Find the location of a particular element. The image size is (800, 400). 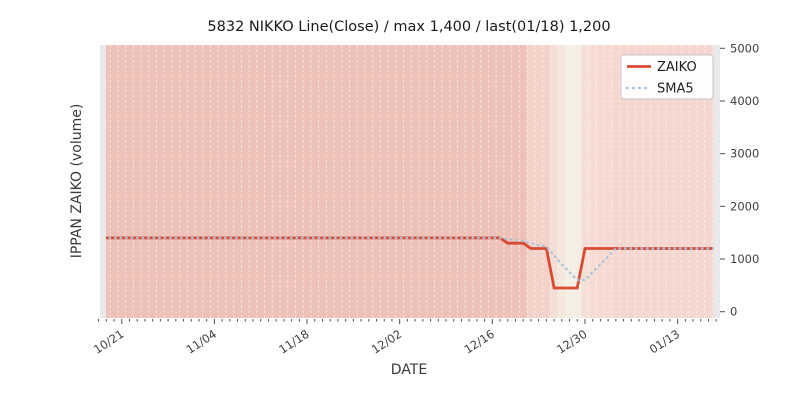

y-tick-label: 3000 is located at coordinates (744, 154).